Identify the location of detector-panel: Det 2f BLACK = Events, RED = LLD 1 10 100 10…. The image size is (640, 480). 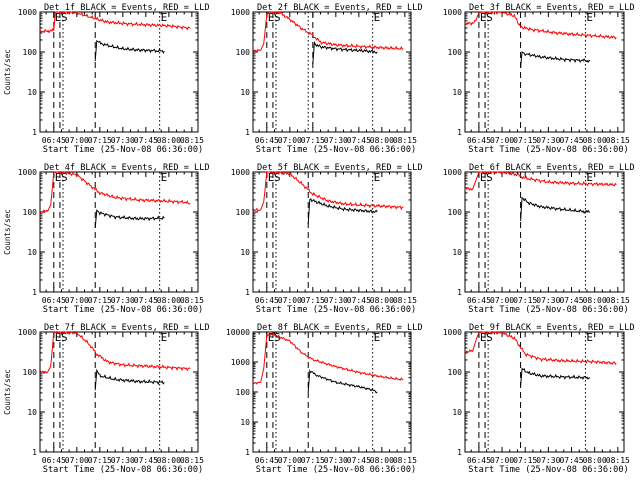
(327, 79).